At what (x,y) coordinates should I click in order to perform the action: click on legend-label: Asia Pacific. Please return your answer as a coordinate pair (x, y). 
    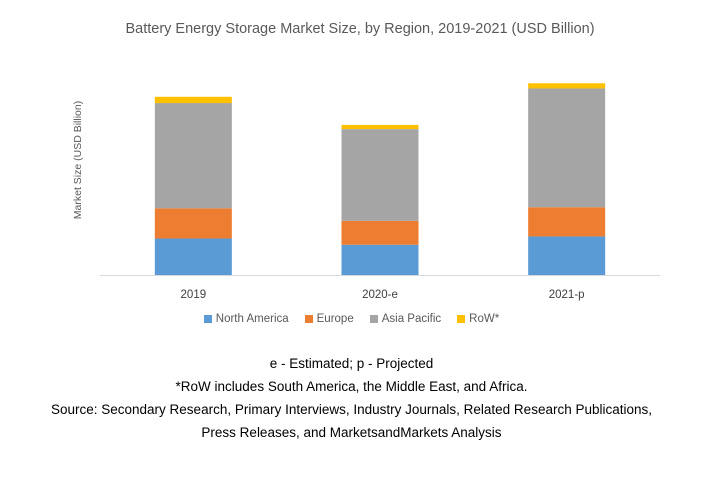
    Looking at the image, I should click on (411, 319).